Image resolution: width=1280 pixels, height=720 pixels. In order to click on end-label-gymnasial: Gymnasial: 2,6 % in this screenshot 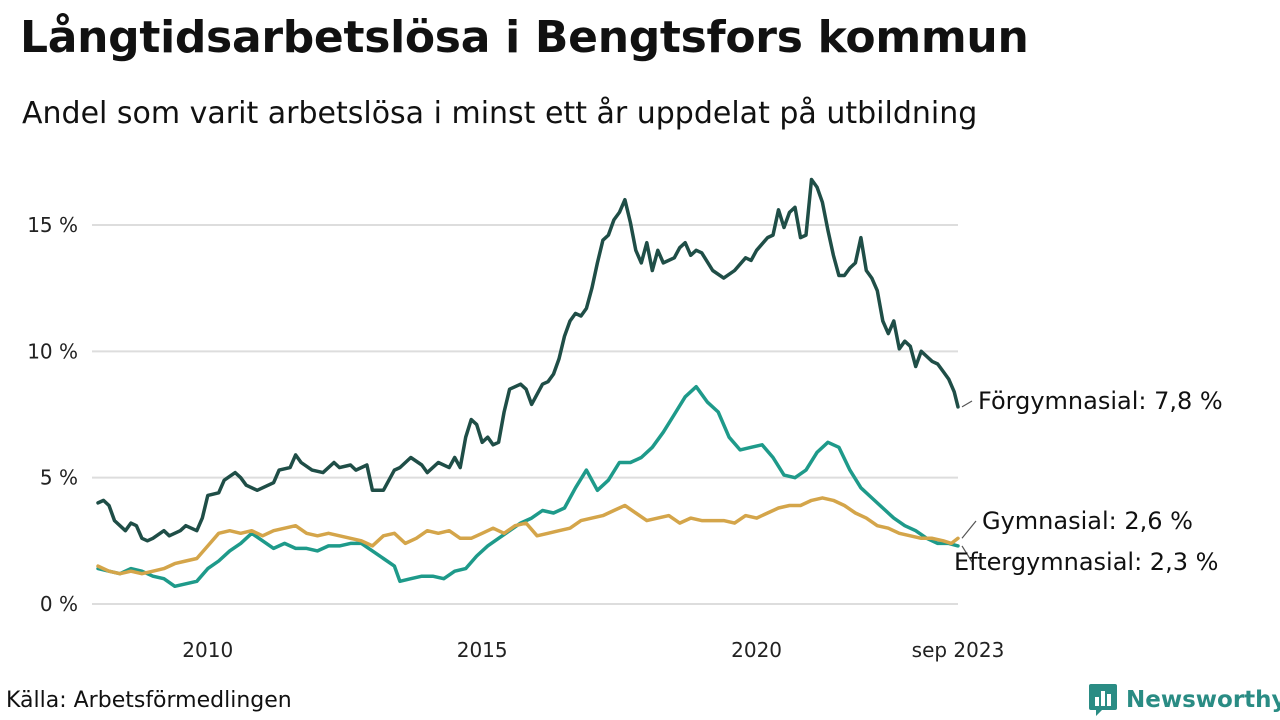, I will do `click(1087, 521)`.